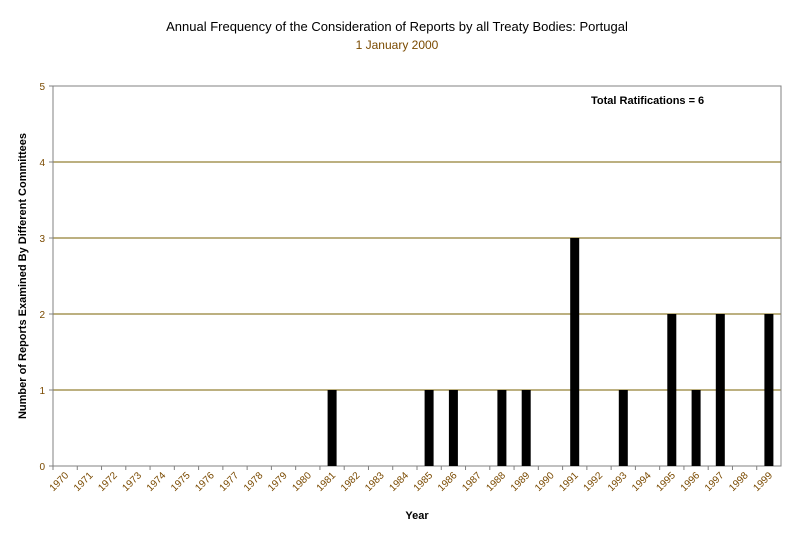 The image size is (794, 540). I want to click on x-tick-label: 1993, so click(618, 482).